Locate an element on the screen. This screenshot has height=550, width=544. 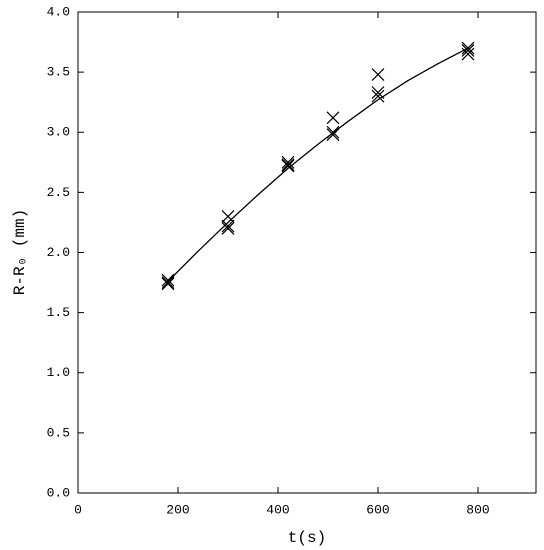
y-tick-label: 1.5 is located at coordinates (58, 312).